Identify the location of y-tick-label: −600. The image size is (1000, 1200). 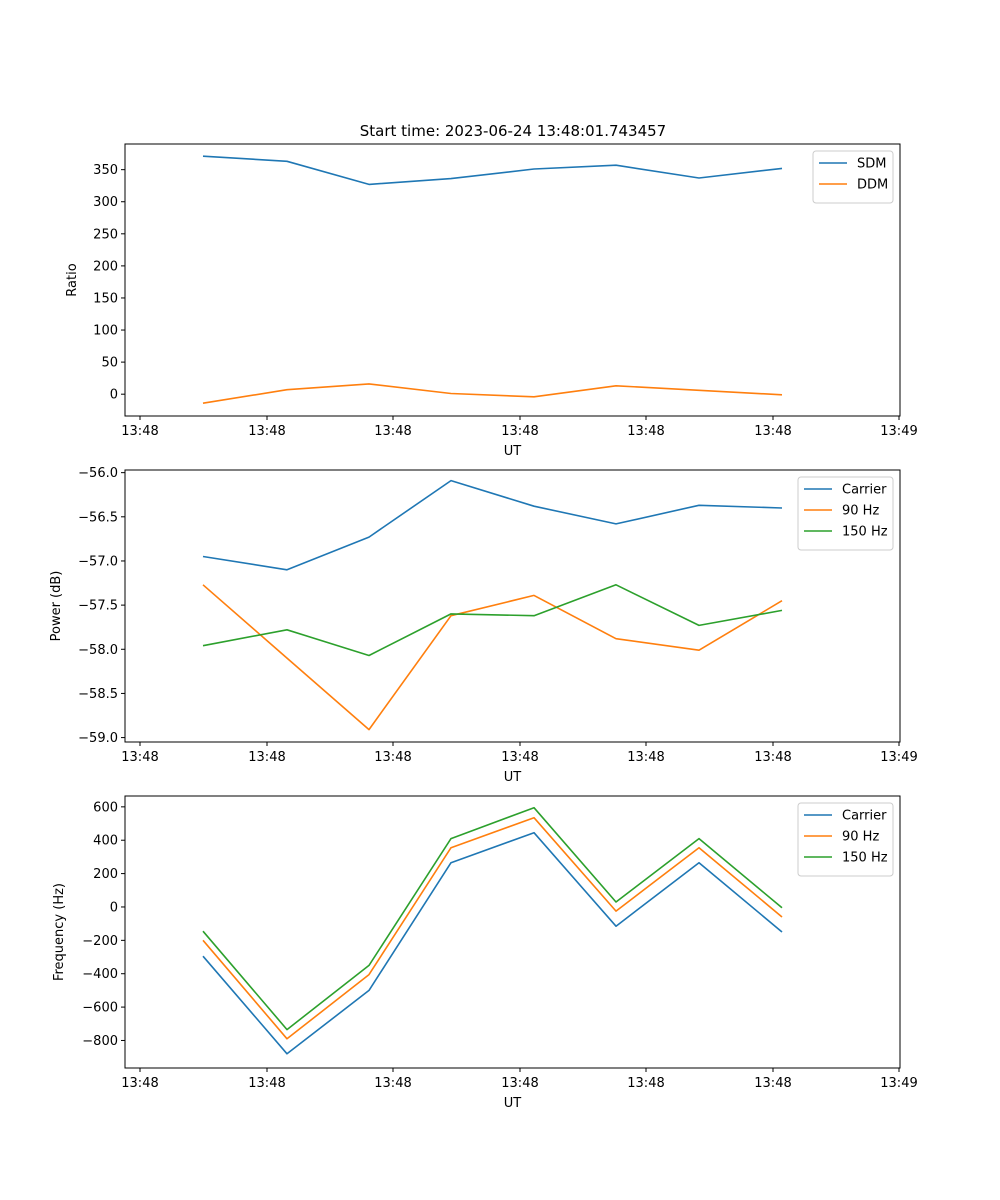
(100, 1008).